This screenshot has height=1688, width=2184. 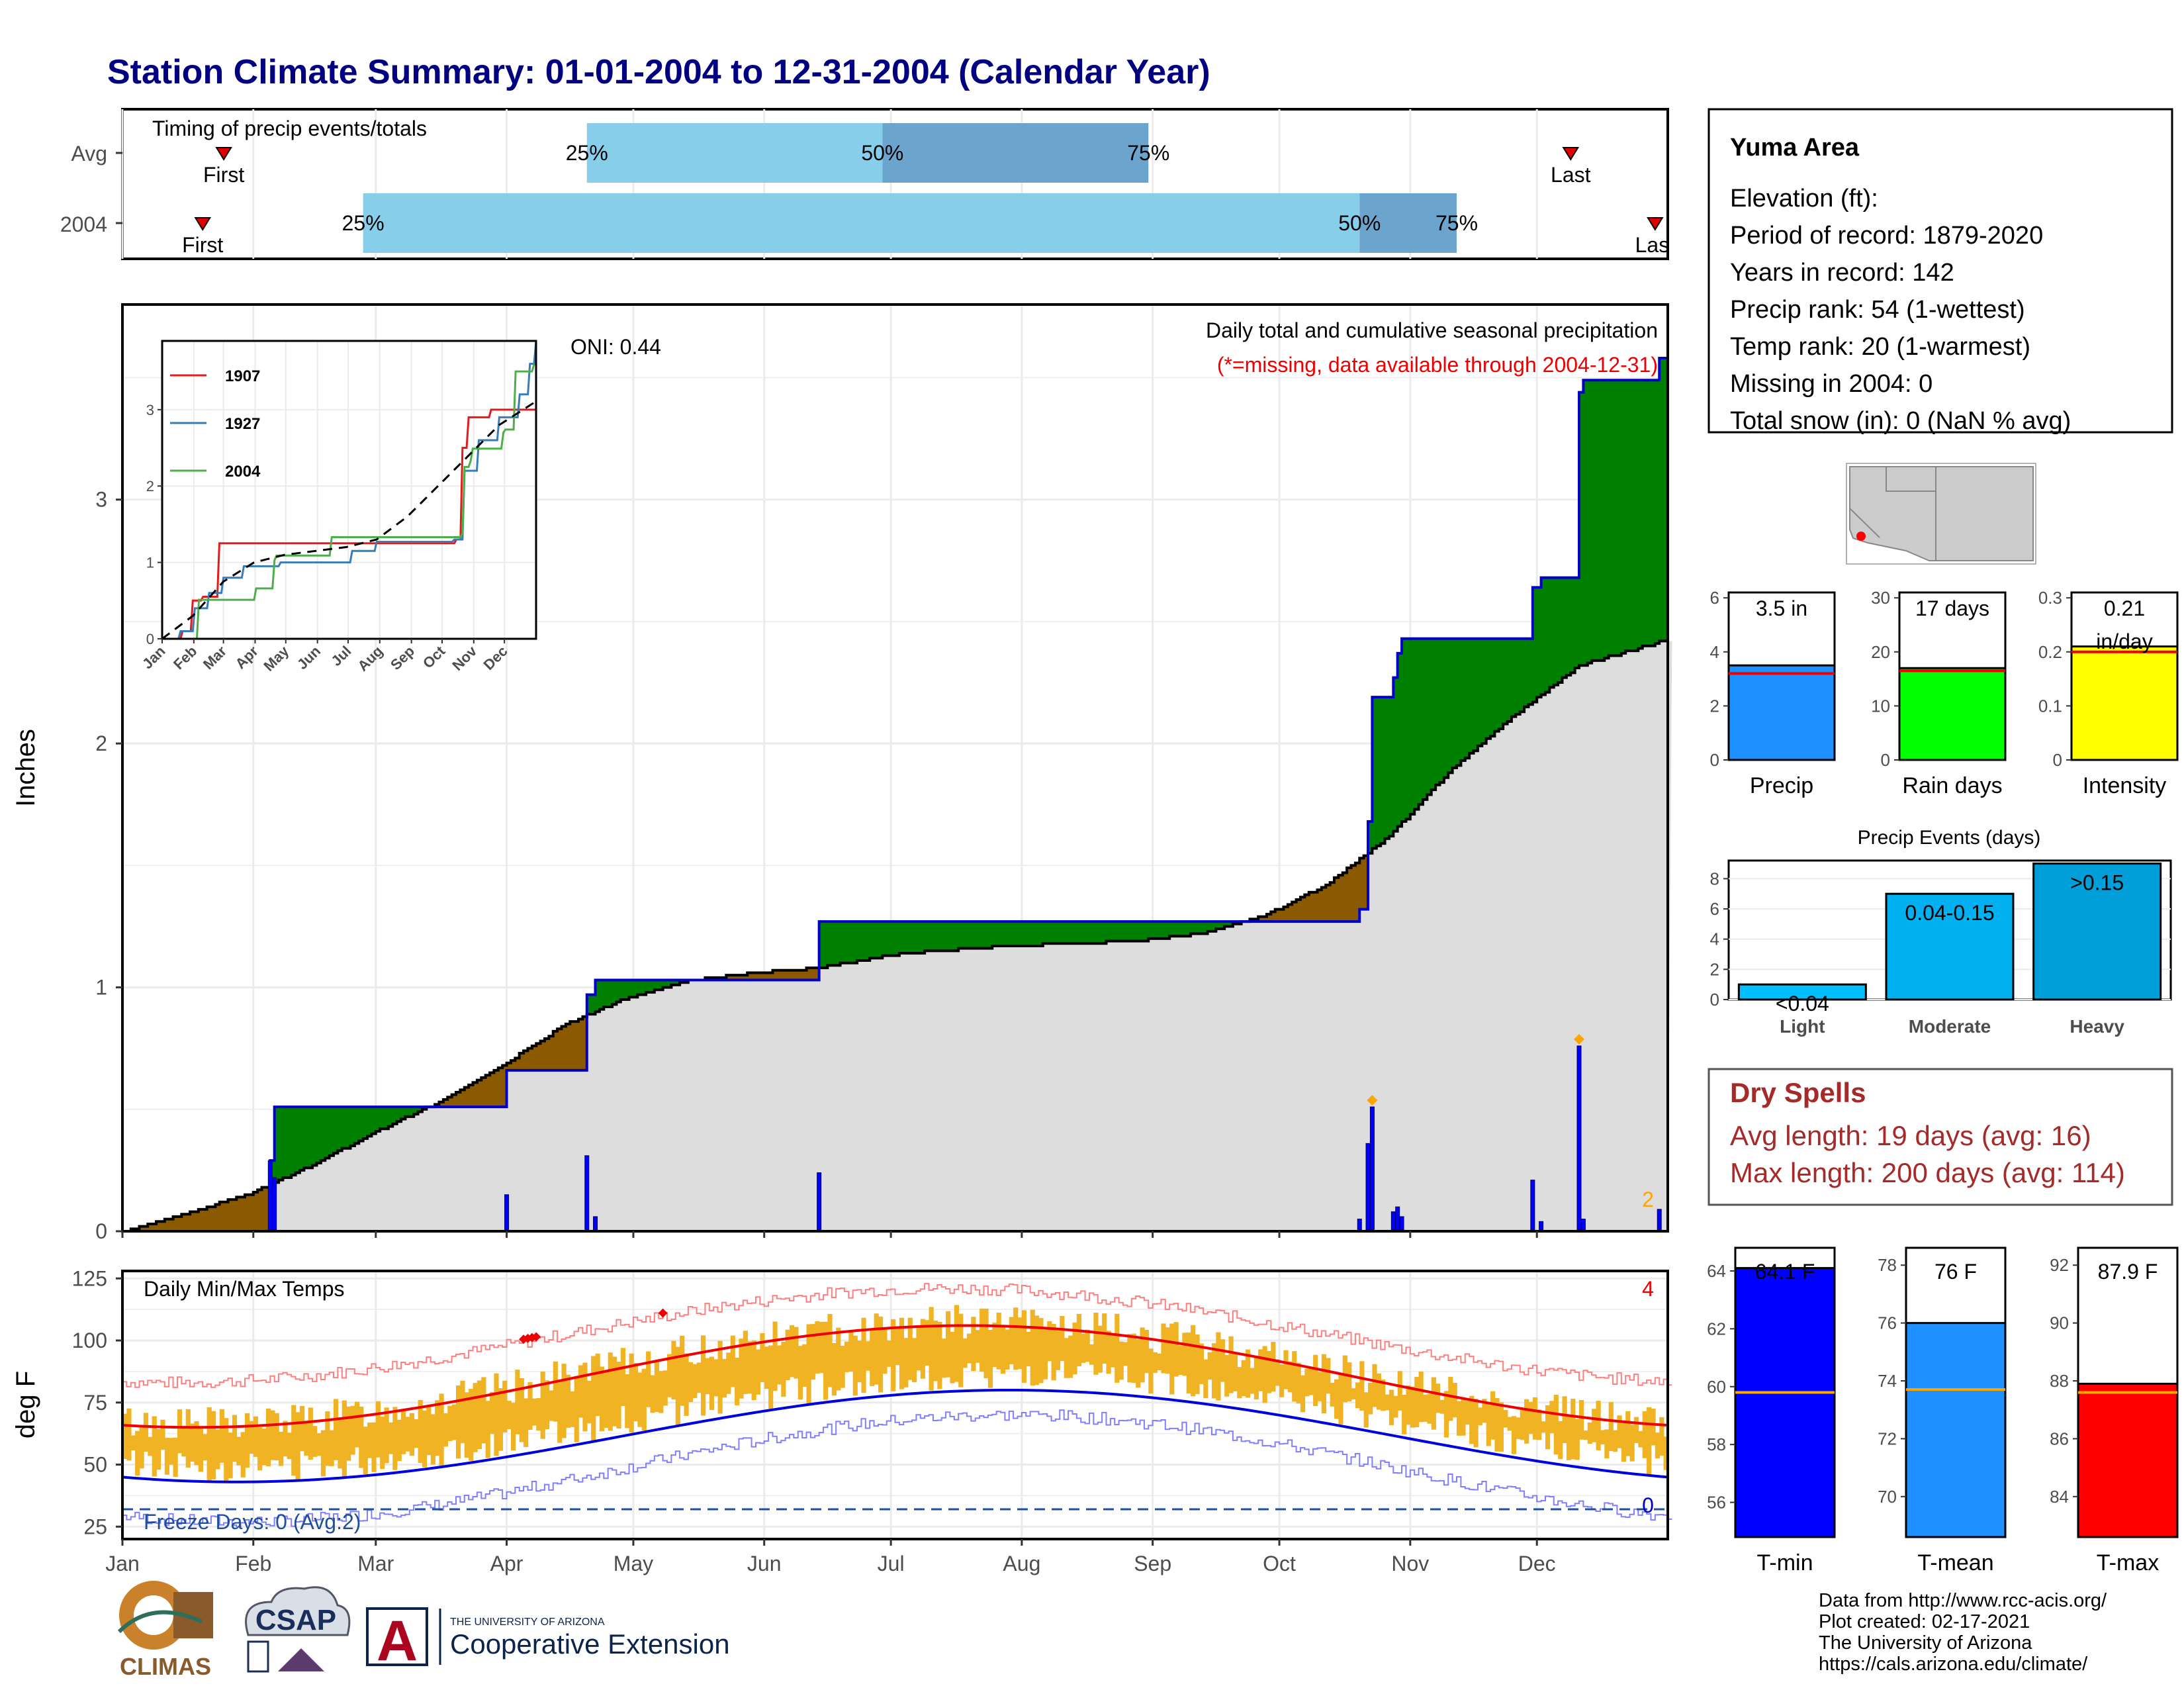 I want to click on footer-line: The University of Arizona, so click(x=1925, y=1643).